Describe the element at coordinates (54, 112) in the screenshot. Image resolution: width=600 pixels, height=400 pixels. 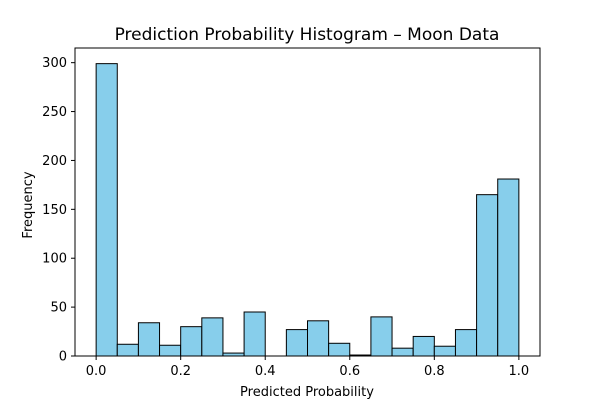
I see `y-tick-label: 250` at that location.